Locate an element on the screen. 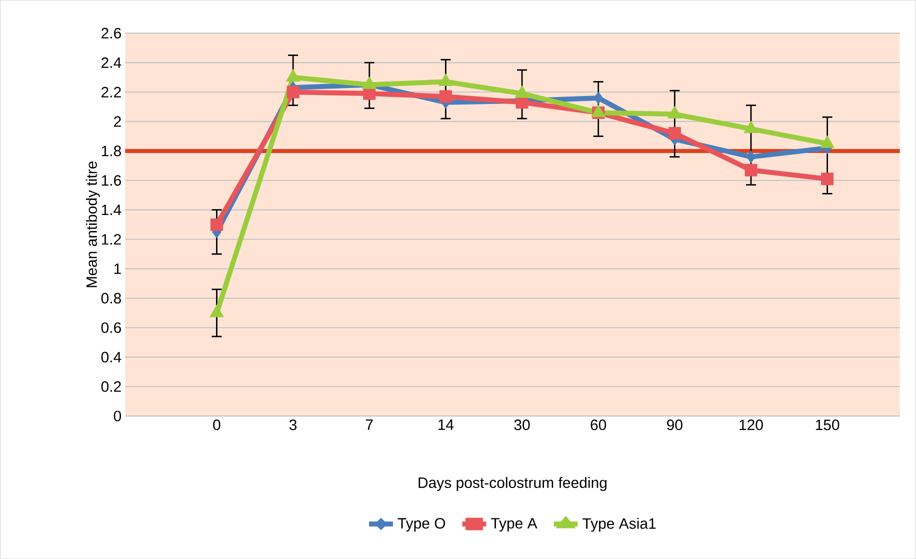  y-tick-label: 1.4 is located at coordinates (112, 209).